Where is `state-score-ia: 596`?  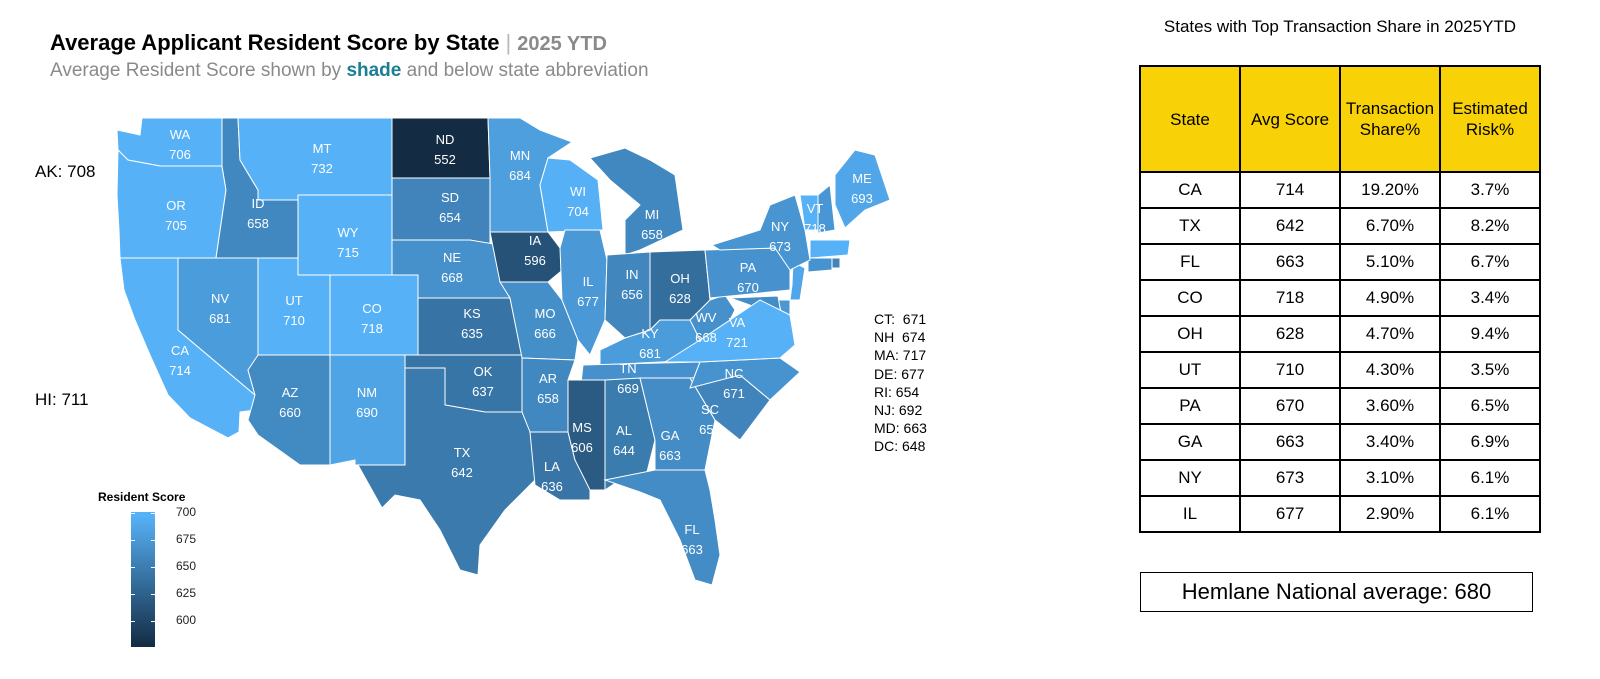
state-score-ia: 596 is located at coordinates (535, 260).